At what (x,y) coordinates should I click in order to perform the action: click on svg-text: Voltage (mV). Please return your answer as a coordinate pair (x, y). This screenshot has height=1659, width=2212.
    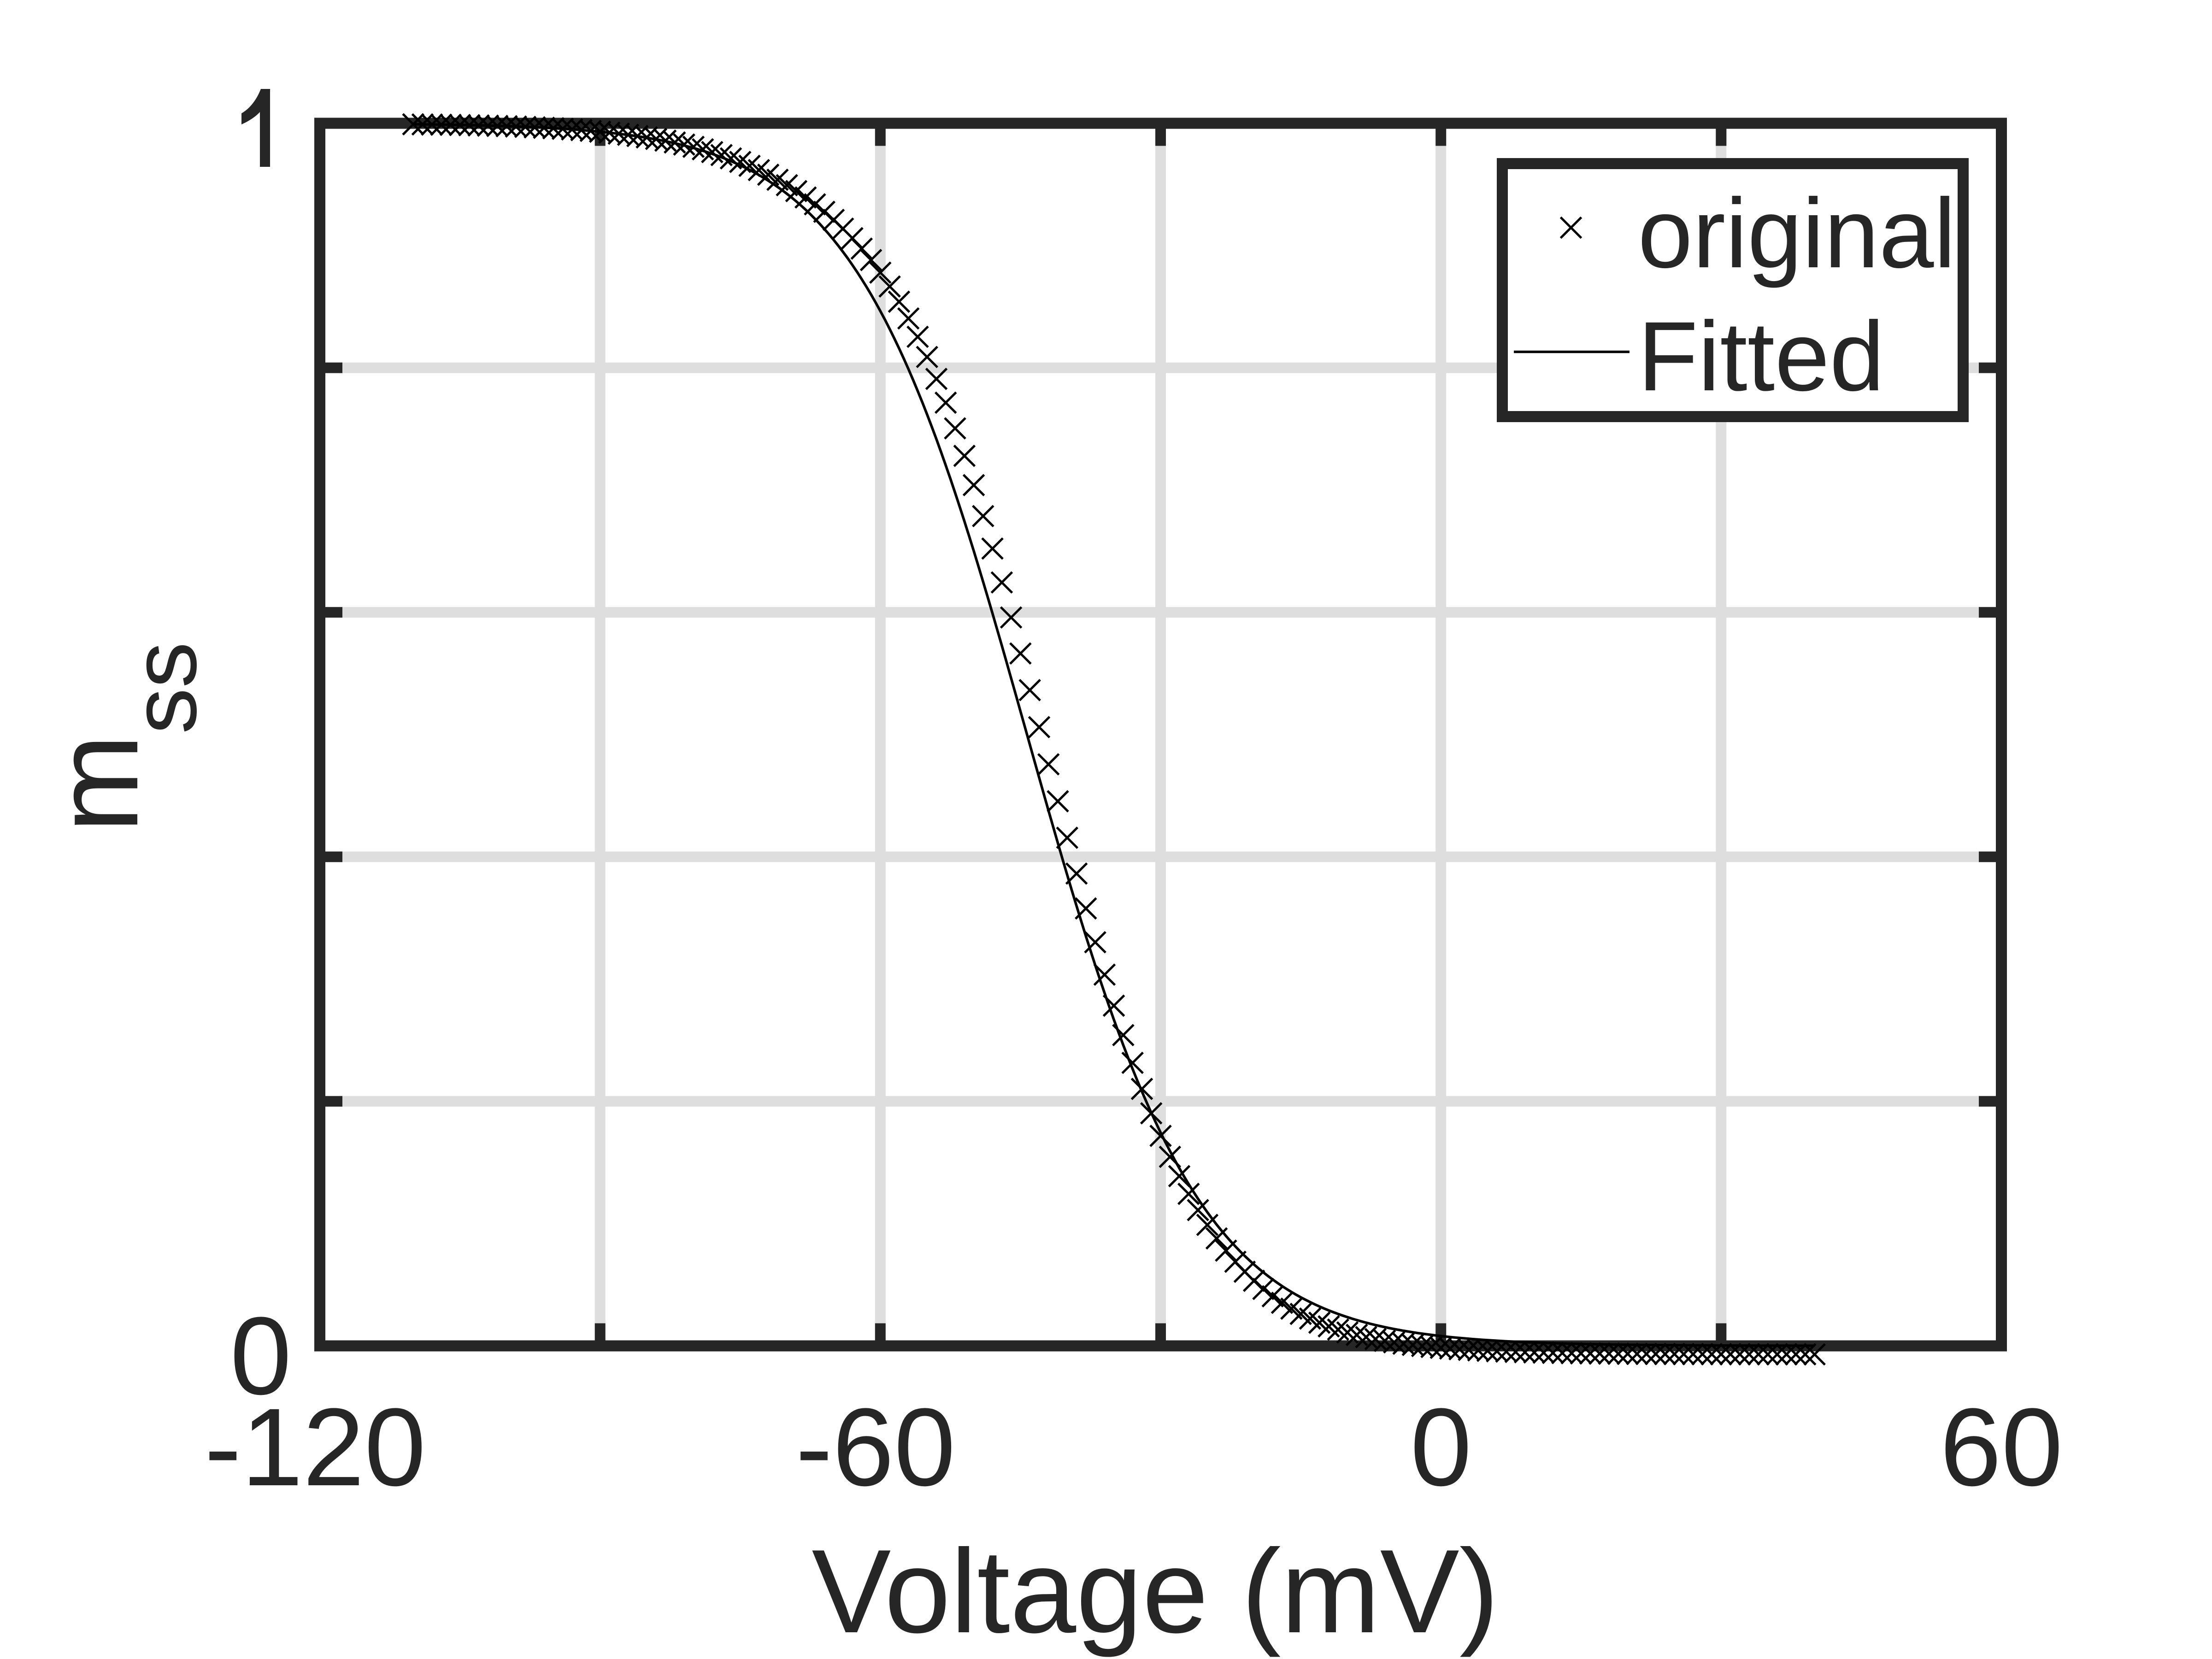
    Looking at the image, I should click on (1155, 1591).